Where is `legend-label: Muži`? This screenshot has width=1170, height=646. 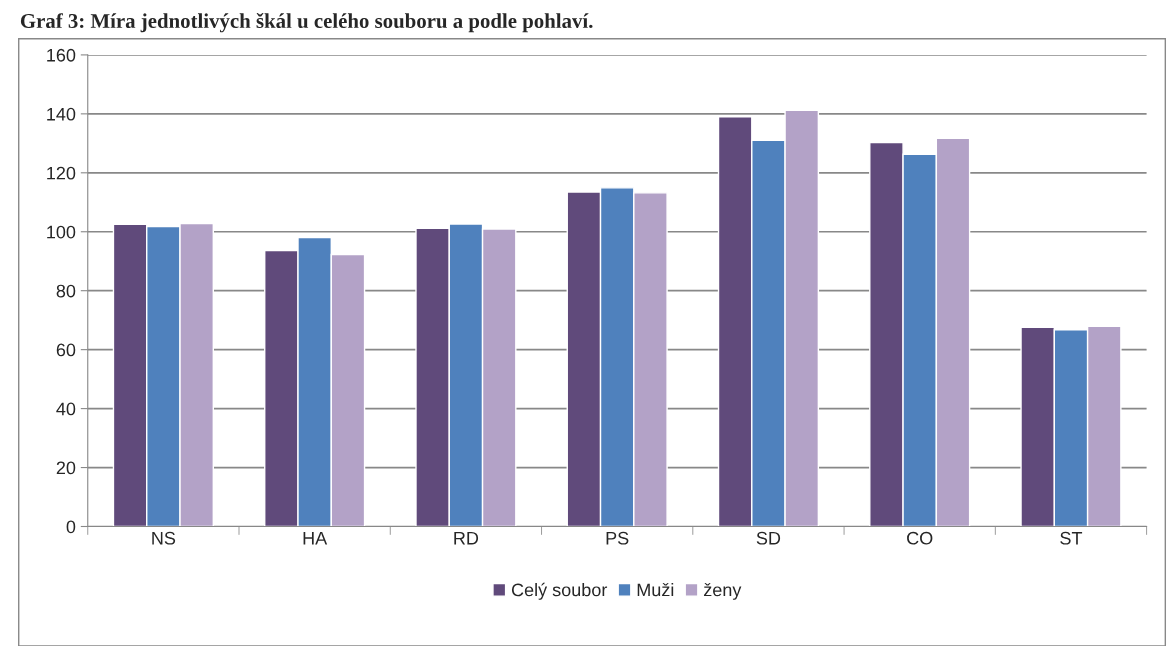
legend-label: Muži is located at coordinates (655, 589).